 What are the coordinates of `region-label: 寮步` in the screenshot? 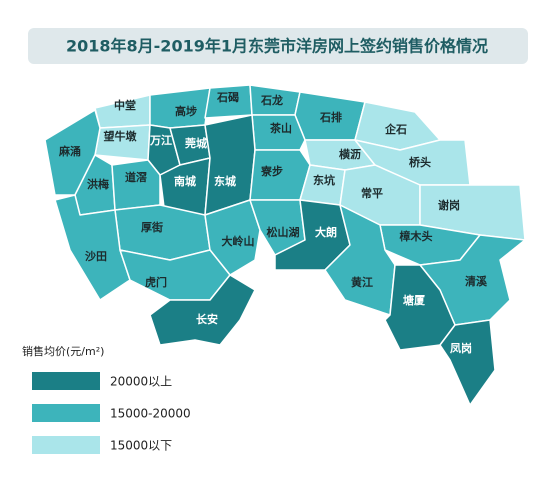 It's located at (271, 171).